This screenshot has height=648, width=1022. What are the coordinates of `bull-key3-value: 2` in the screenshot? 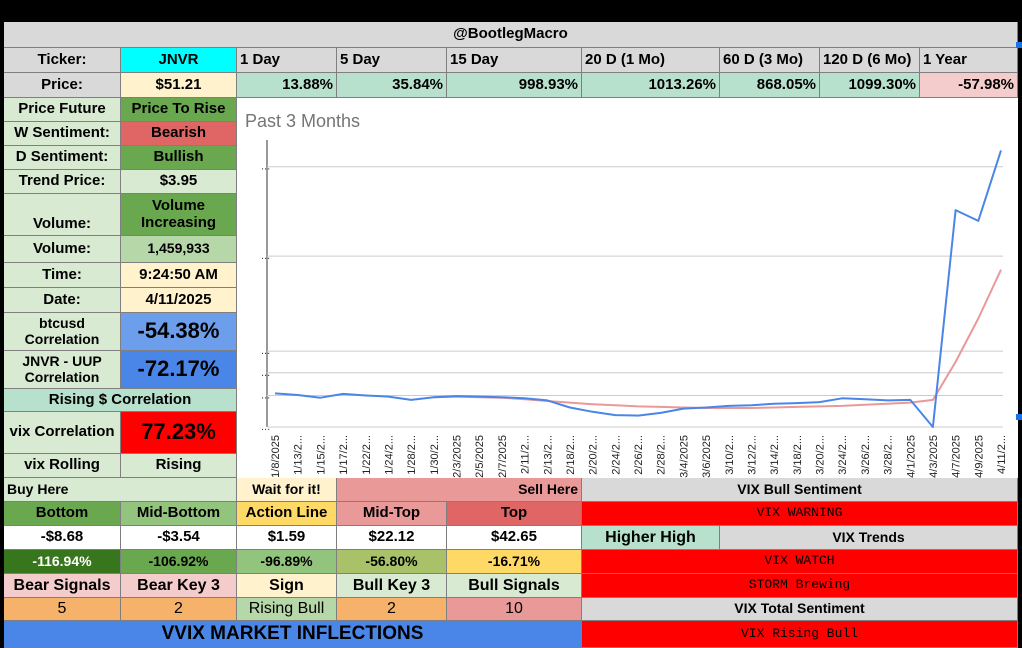 It's located at (392, 609).